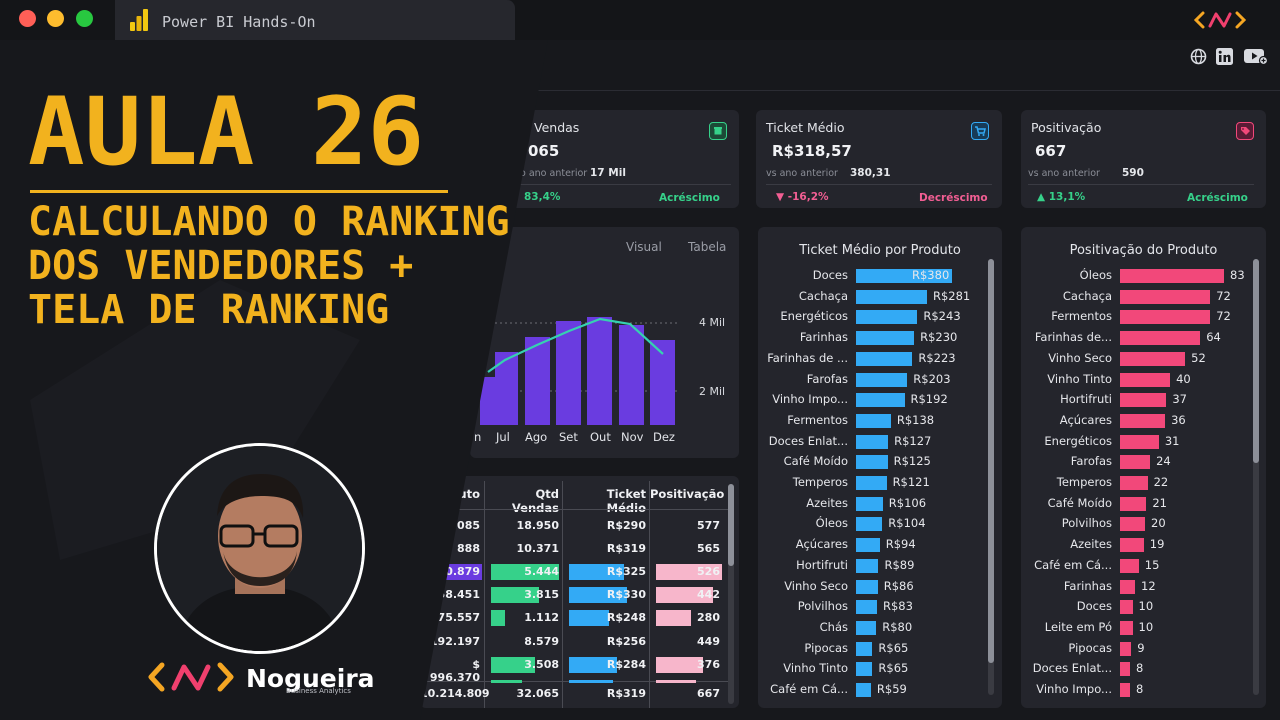 Image resolution: width=1280 pixels, height=720 pixels. I want to click on kpi-status: Decréscimo, so click(953, 198).